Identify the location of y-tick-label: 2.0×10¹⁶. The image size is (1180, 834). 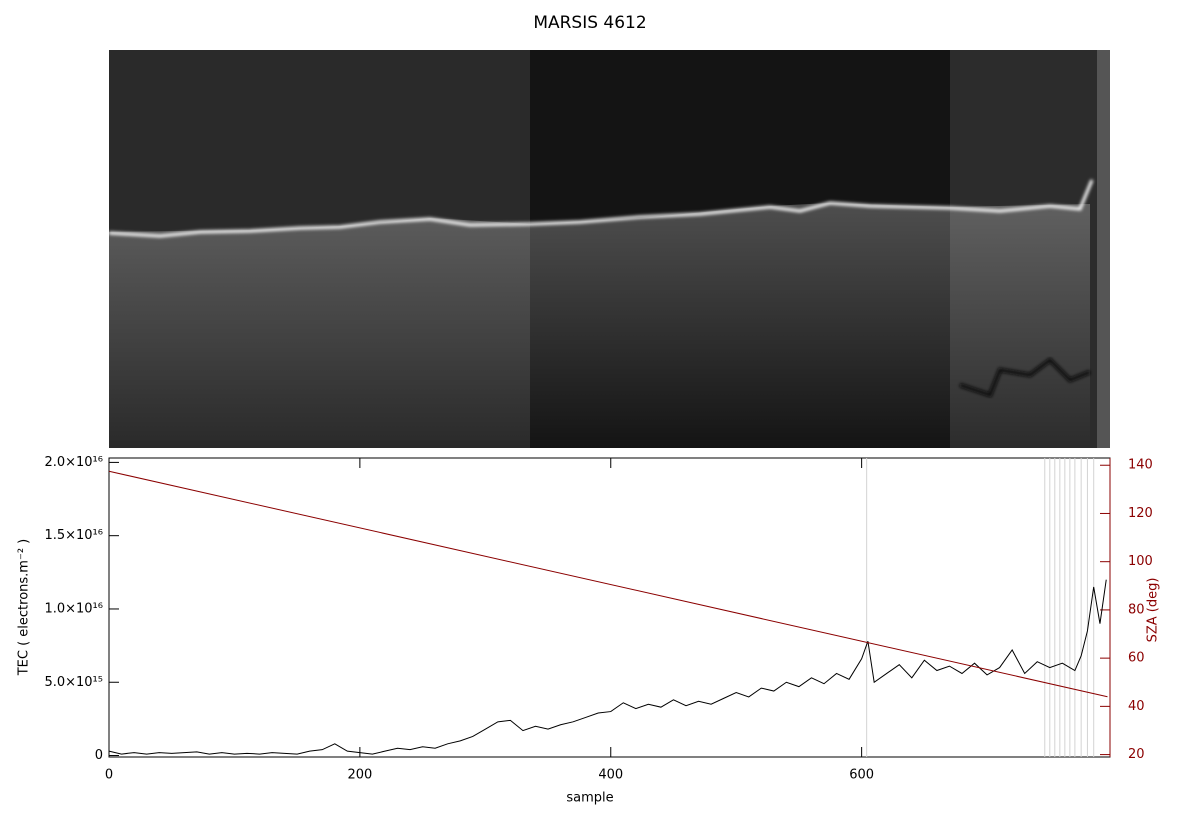
(73, 462).